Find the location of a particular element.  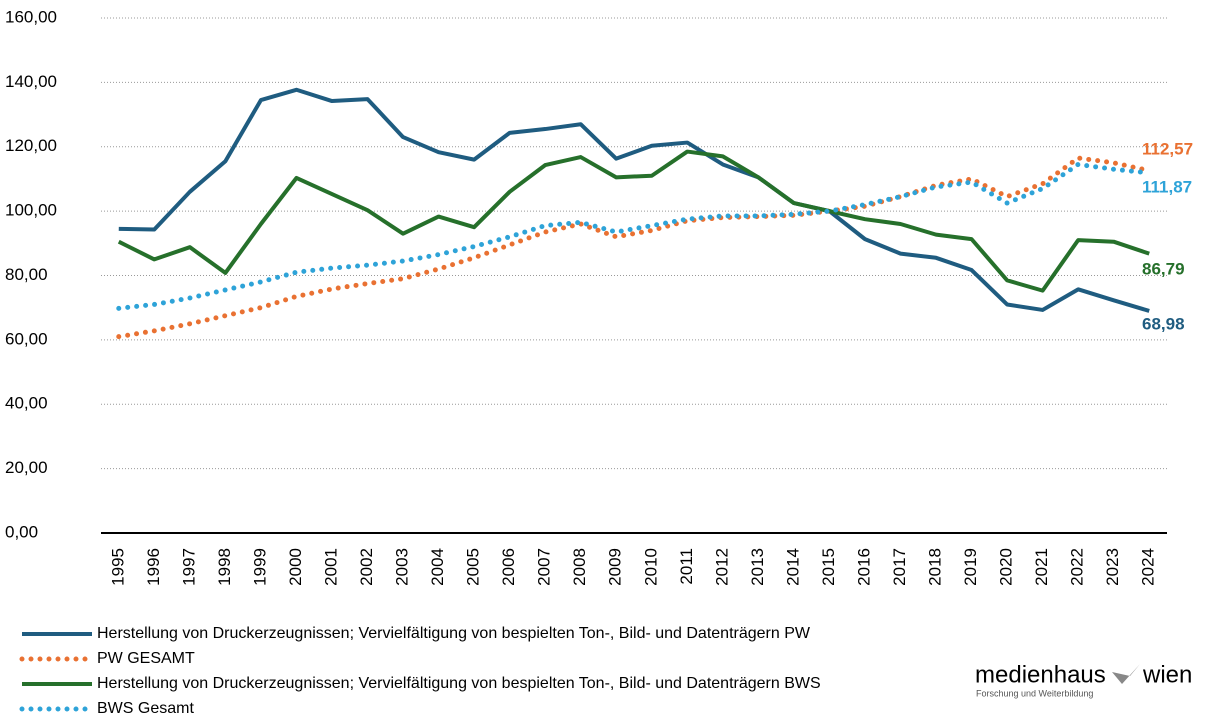

y-tick-label: 60,00 is located at coordinates (26, 338).